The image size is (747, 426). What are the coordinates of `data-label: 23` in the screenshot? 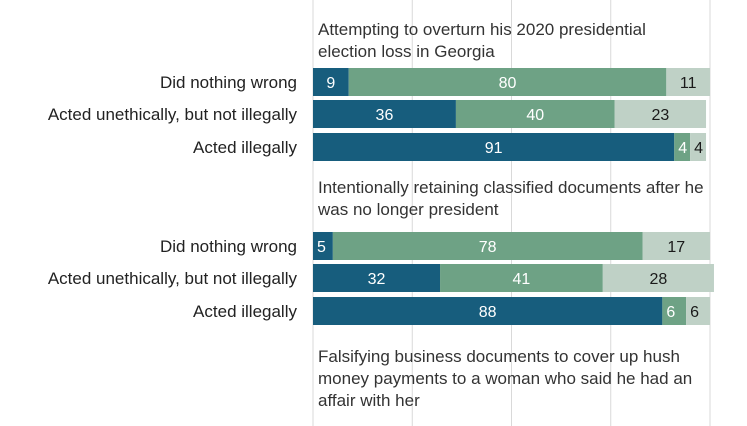 It's located at (660, 115).